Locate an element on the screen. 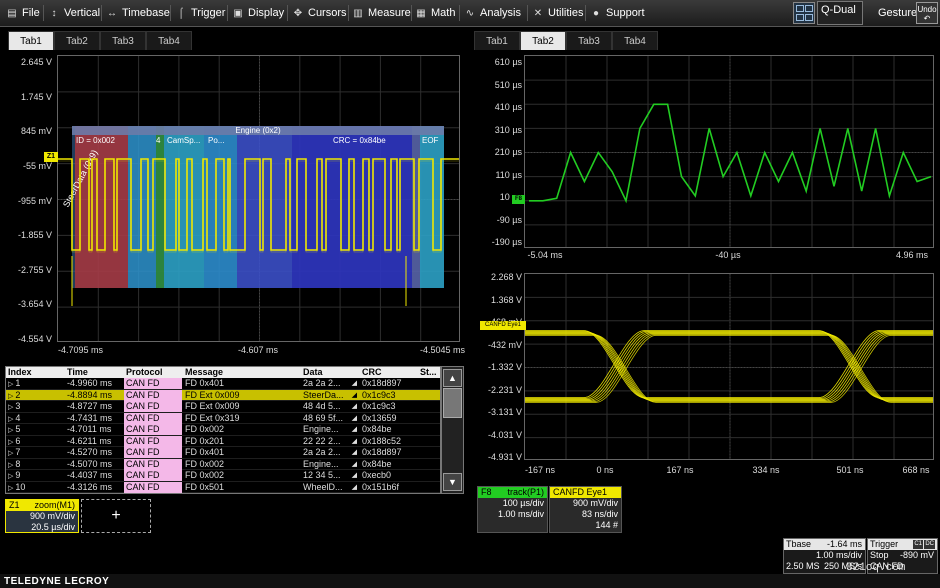 This screenshot has height=588, width=940. z1-trace-marker: Z1 is located at coordinates (51, 157).